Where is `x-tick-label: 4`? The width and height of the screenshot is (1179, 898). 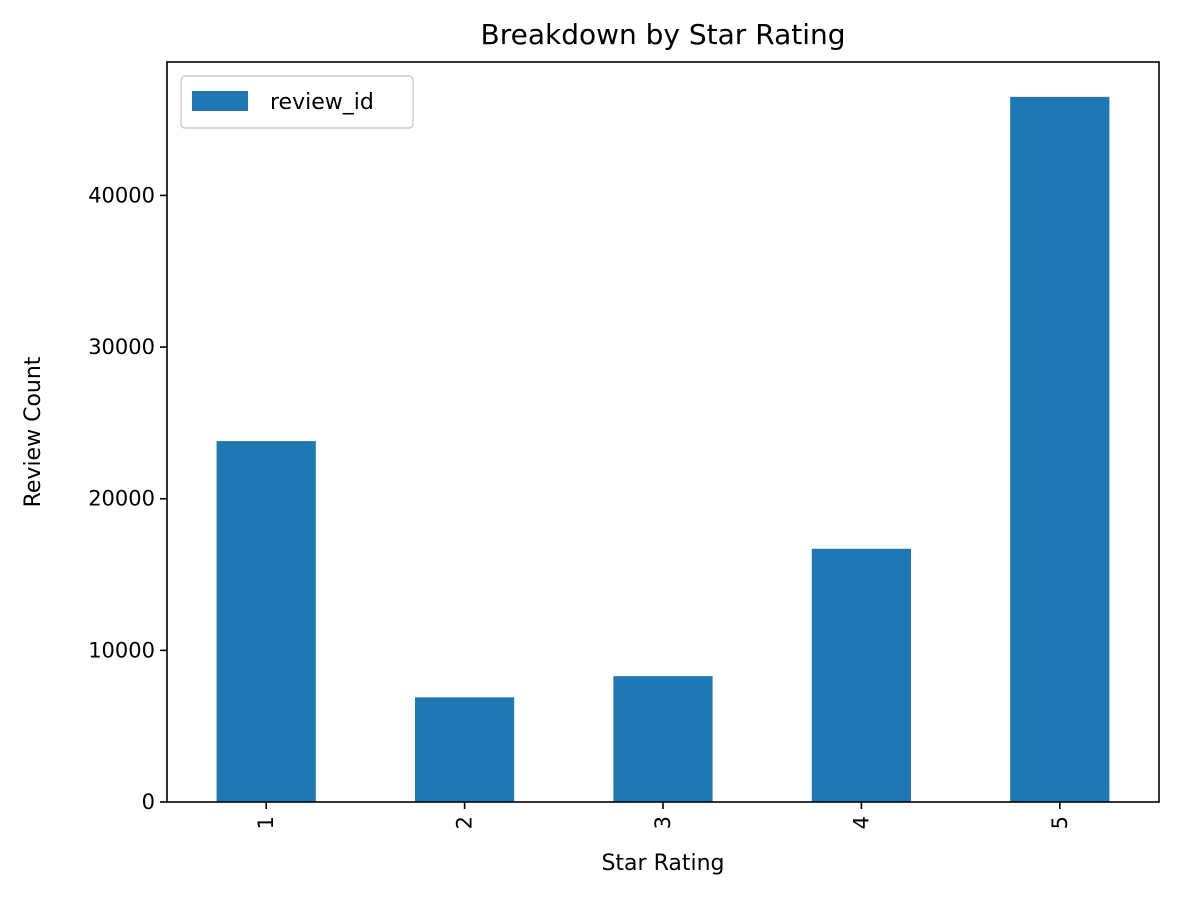
x-tick-label: 4 is located at coordinates (861, 822).